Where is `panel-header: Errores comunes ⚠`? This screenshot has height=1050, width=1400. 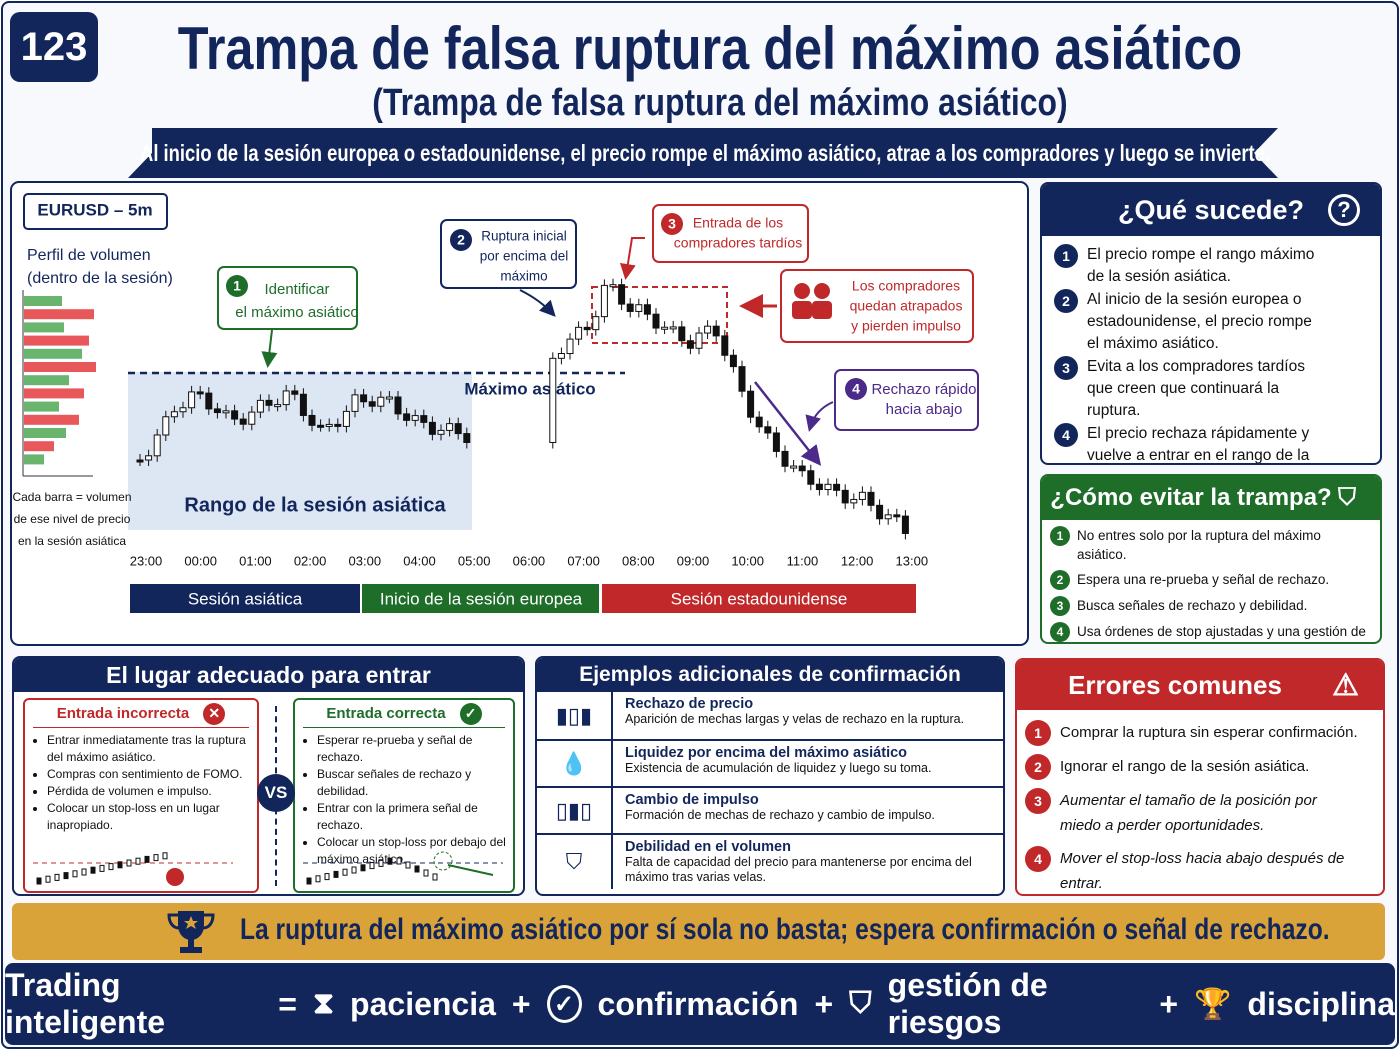 panel-header: Errores comunes ⚠ is located at coordinates (1200, 685).